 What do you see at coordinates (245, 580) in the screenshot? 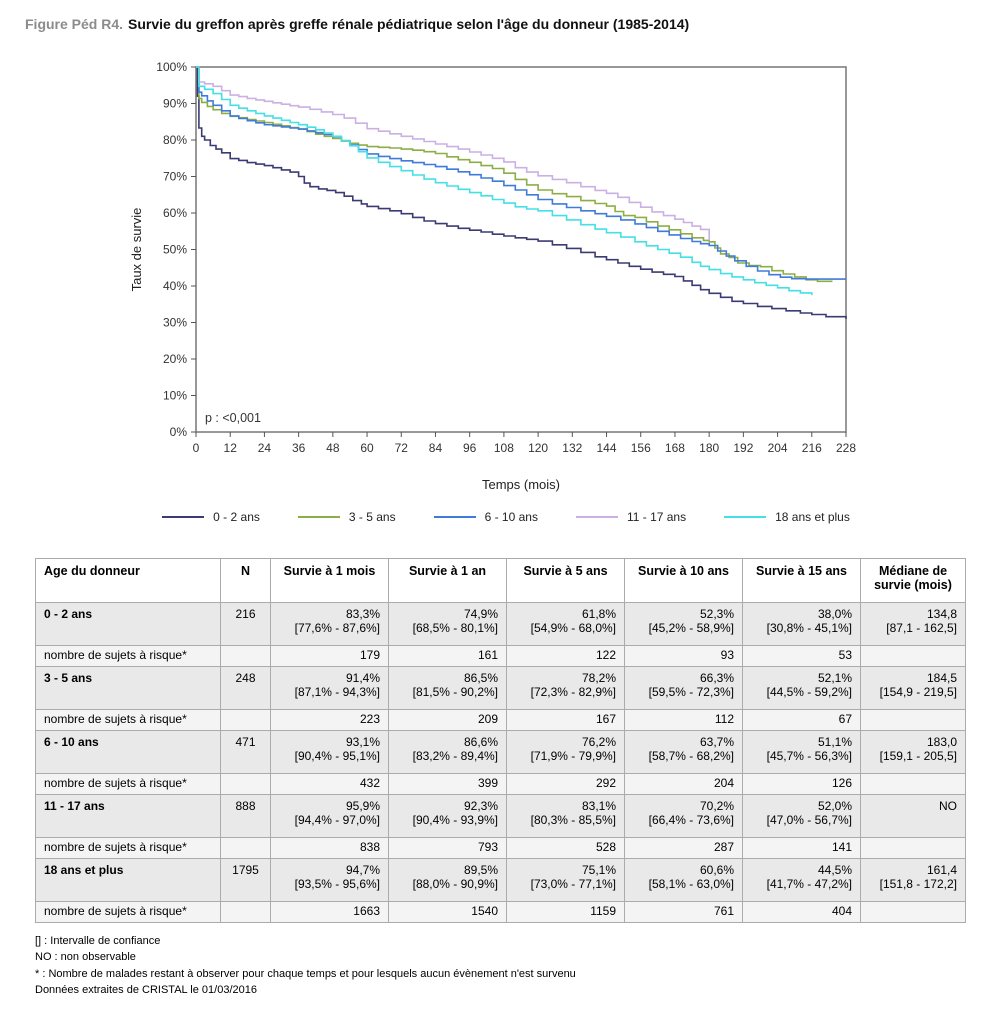
I see `column-header-n: N` at bounding box center [245, 580].